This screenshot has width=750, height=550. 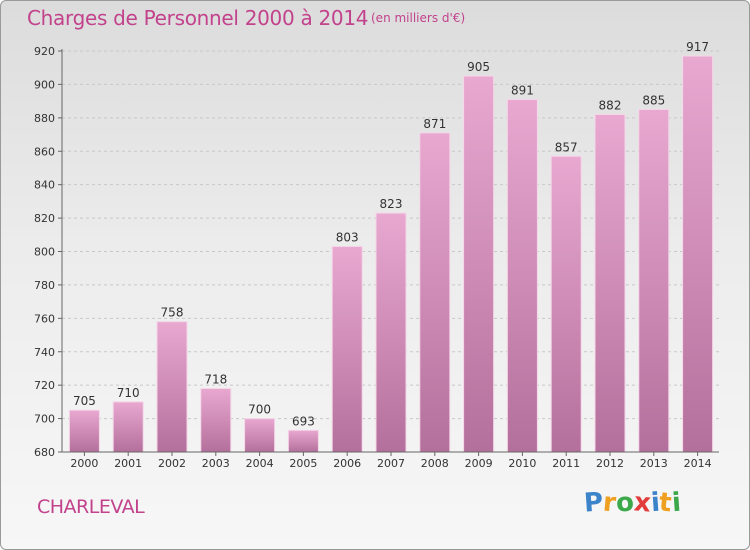 What do you see at coordinates (624, 503) in the screenshot?
I see `logo-letter: o` at bounding box center [624, 503].